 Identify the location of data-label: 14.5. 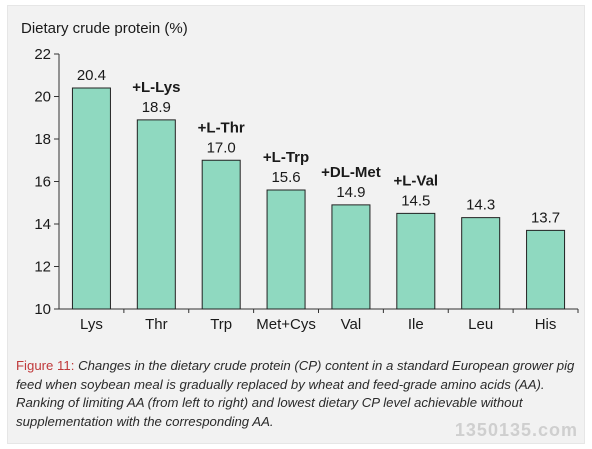
(415, 200).